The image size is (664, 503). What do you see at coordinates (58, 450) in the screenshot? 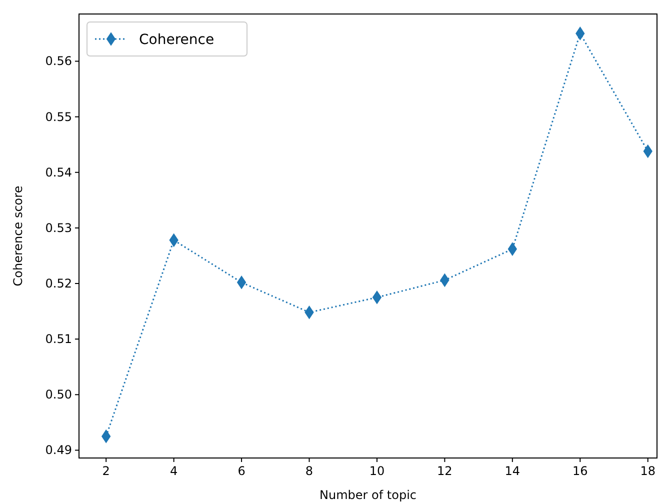
I see `y-tick-label: 0.49` at bounding box center [58, 450].